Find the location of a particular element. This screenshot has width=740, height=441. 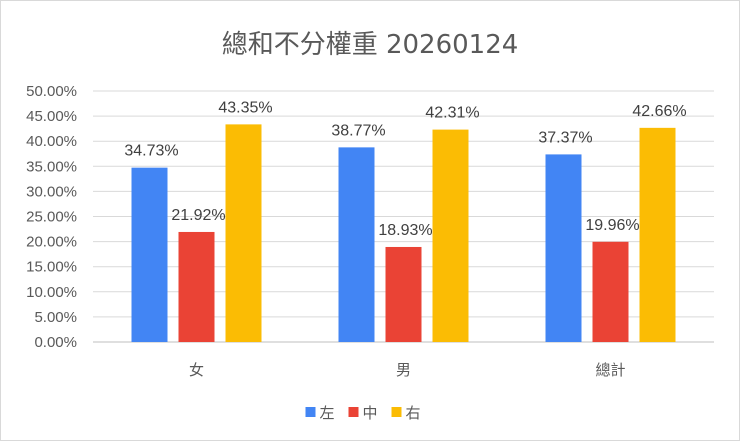

legend: 左中右 is located at coordinates (363, 413).